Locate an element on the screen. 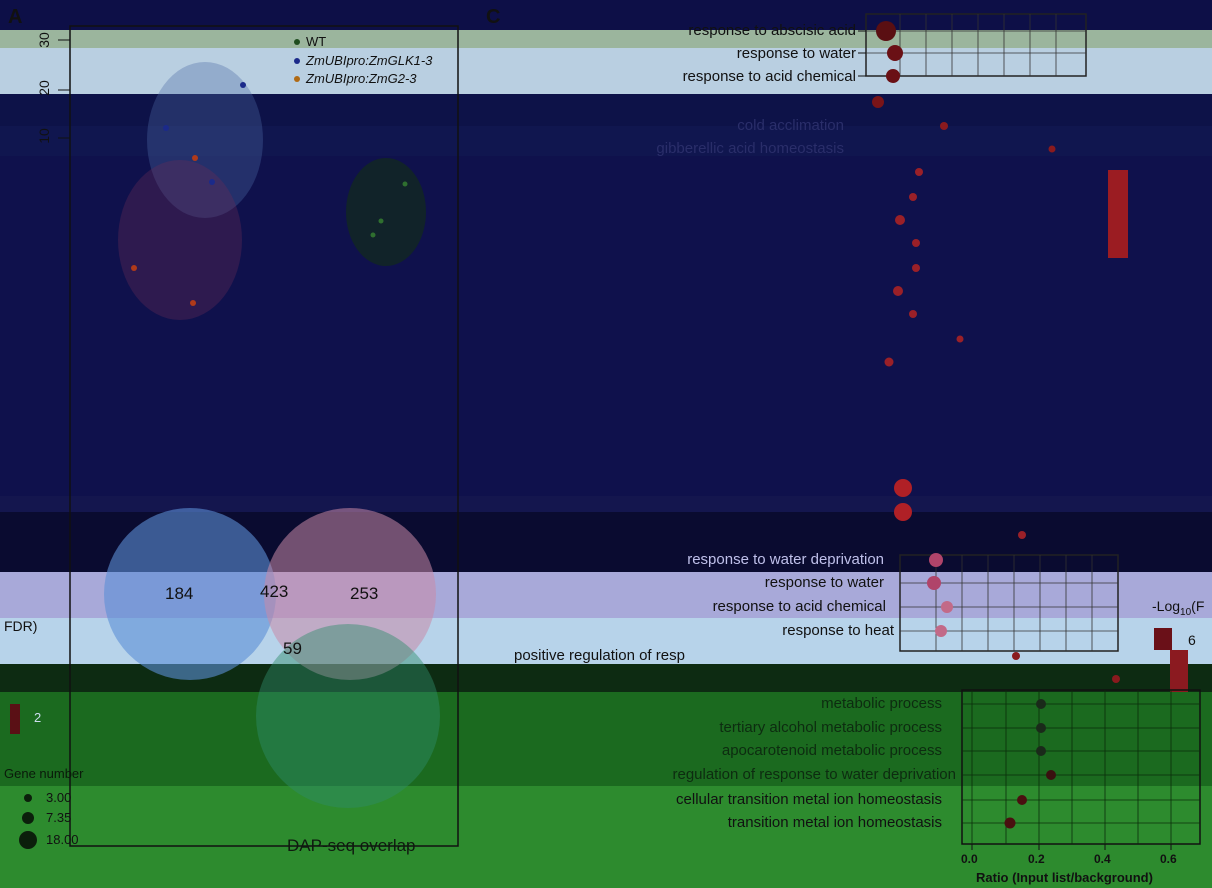 The image size is (1212, 888). venn-count-ab: 423 is located at coordinates (274, 591).